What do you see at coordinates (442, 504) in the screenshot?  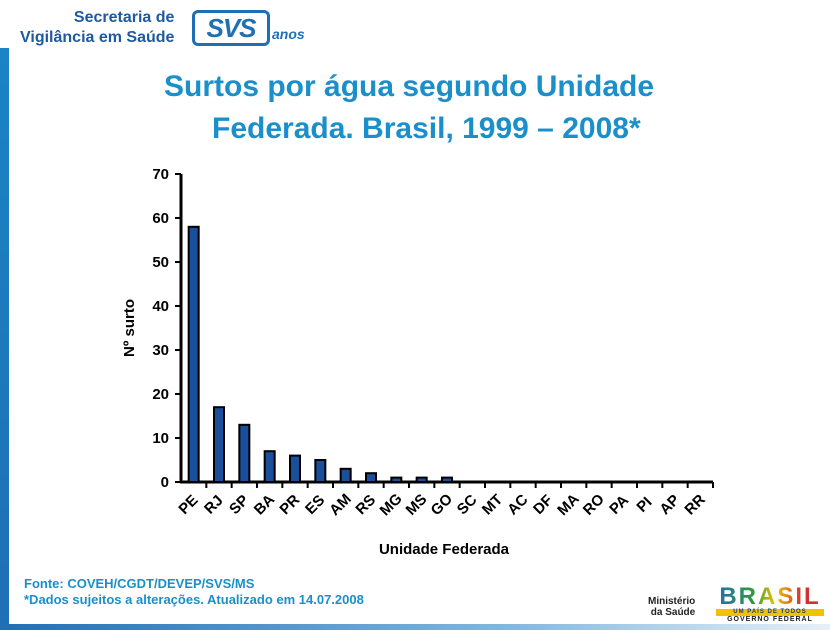 I see `x-tick-label-go: GO` at bounding box center [442, 504].